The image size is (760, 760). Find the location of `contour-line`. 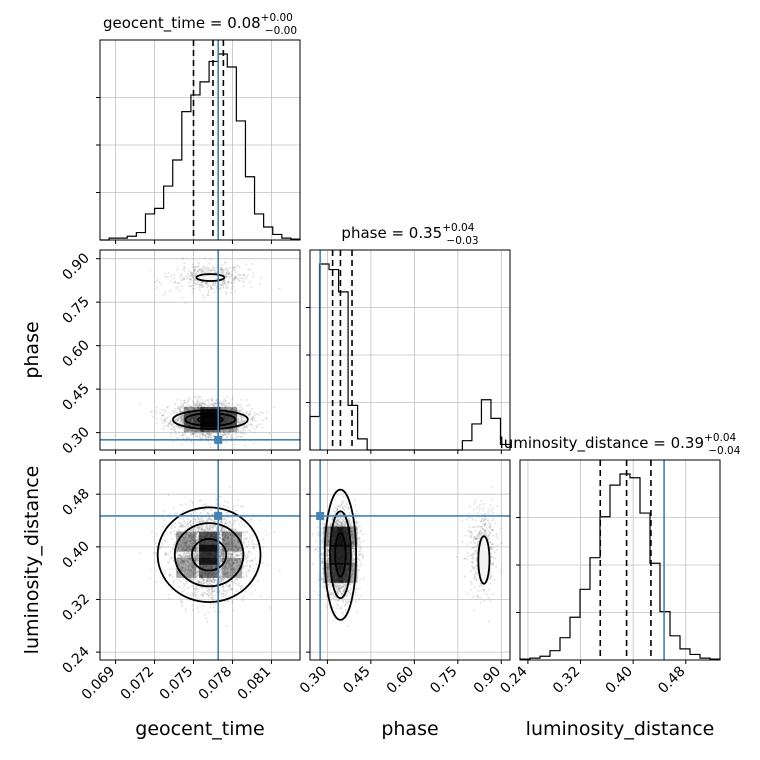

contour-line is located at coordinates (210, 277).